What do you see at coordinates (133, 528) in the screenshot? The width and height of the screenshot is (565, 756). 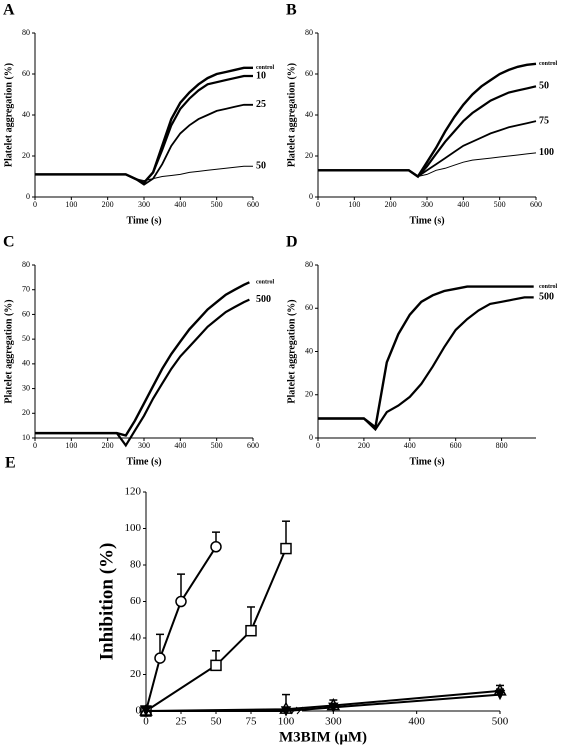 I see `y-tick-label: 100` at bounding box center [133, 528].